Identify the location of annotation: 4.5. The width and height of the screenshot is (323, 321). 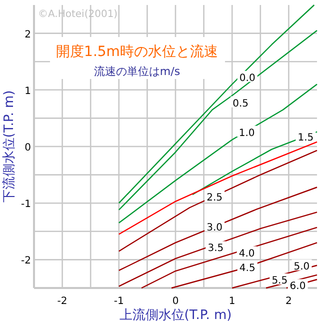
(247, 268).